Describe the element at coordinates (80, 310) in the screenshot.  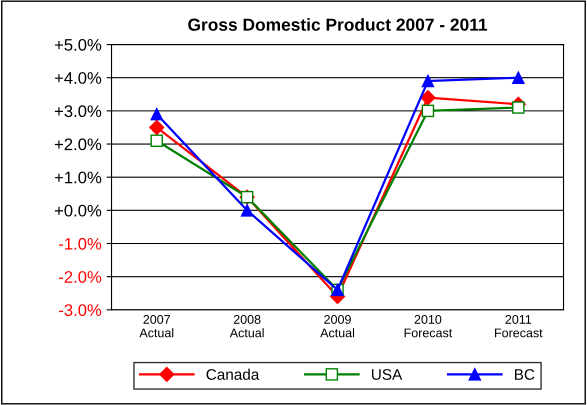
I see `y-tick-label: -3.0%` at that location.